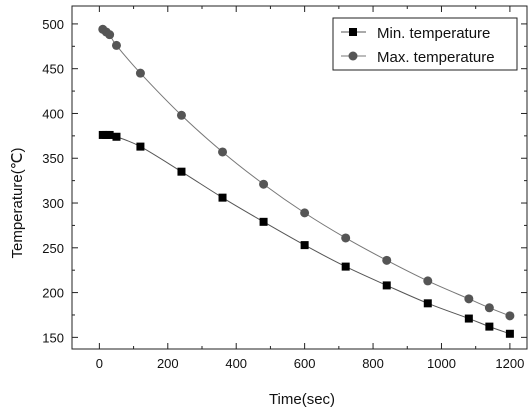  Describe the element at coordinates (99, 363) in the screenshot. I see `x-tick-label: 0` at that location.